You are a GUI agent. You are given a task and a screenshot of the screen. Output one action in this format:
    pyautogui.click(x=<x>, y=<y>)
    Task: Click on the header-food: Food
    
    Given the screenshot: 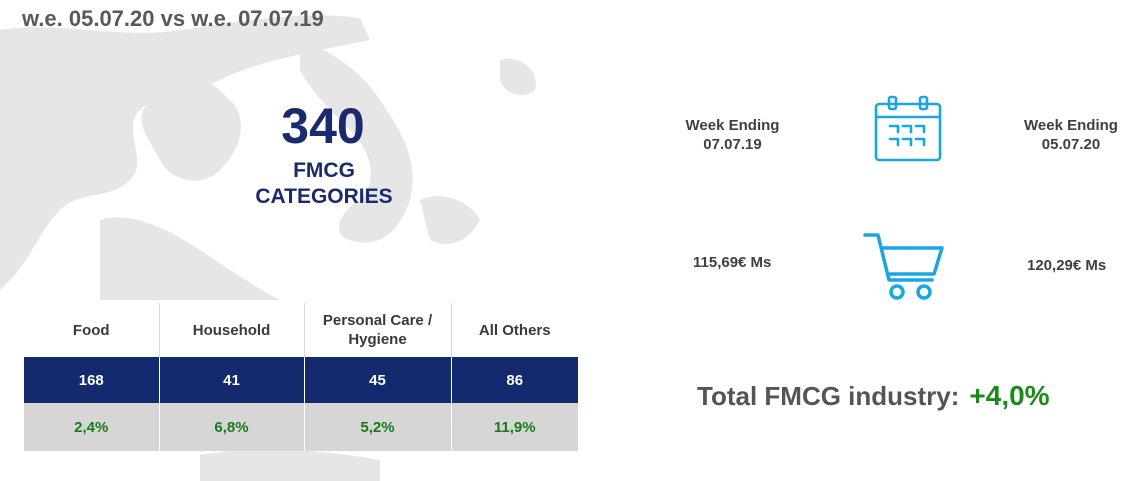 What is the action you would take?
    pyautogui.click(x=92, y=330)
    